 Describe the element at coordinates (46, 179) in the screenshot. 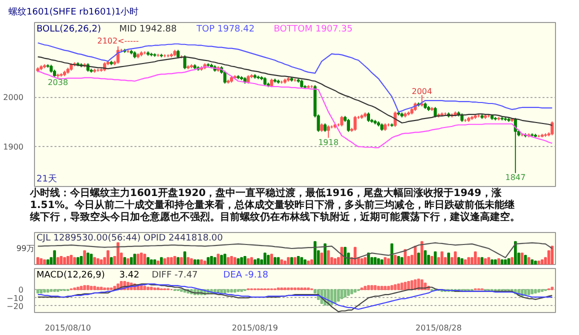

I see `annotation: 21天` at that location.